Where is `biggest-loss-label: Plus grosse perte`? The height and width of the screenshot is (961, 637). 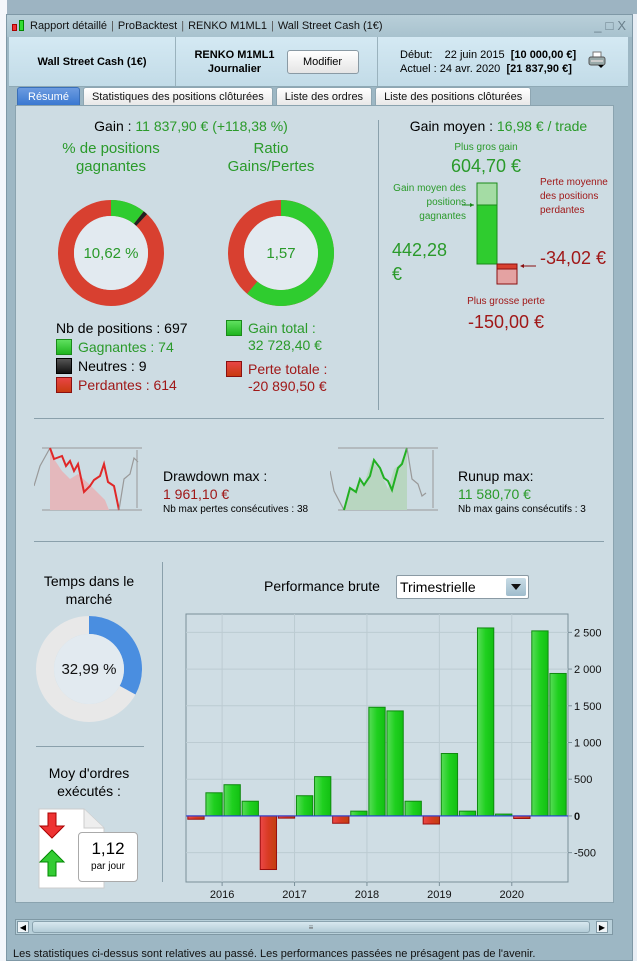
biggest-loss-label: Plus grosse perte is located at coordinates (506, 301).